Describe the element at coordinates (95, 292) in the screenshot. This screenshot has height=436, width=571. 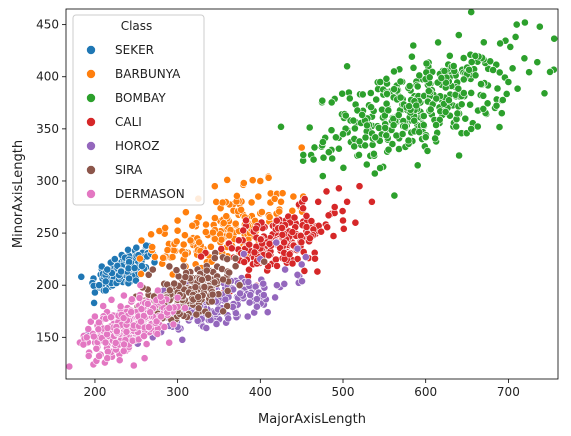
I see `point-seker` at that location.